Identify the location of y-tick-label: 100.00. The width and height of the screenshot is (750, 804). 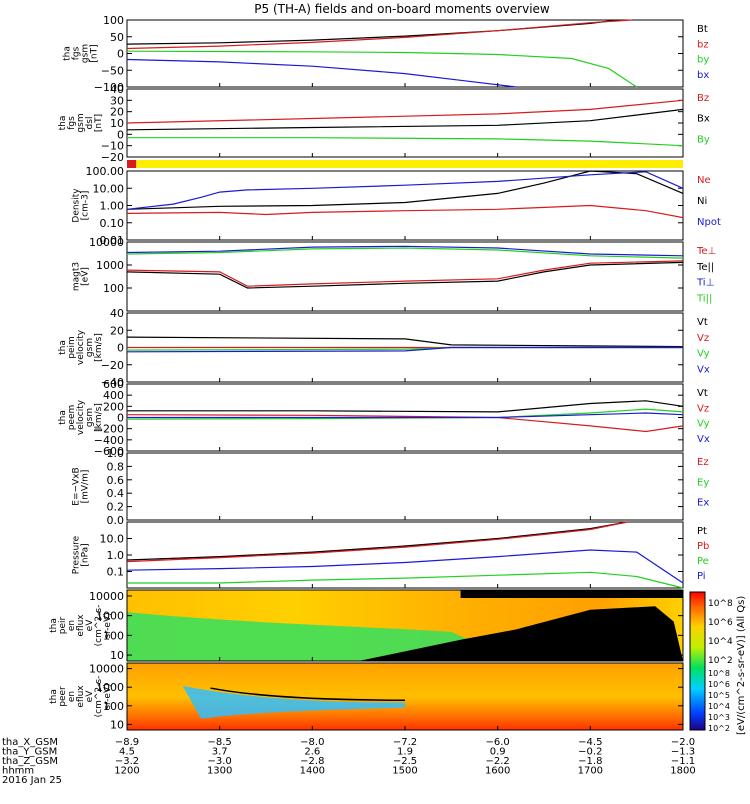
(105, 171).